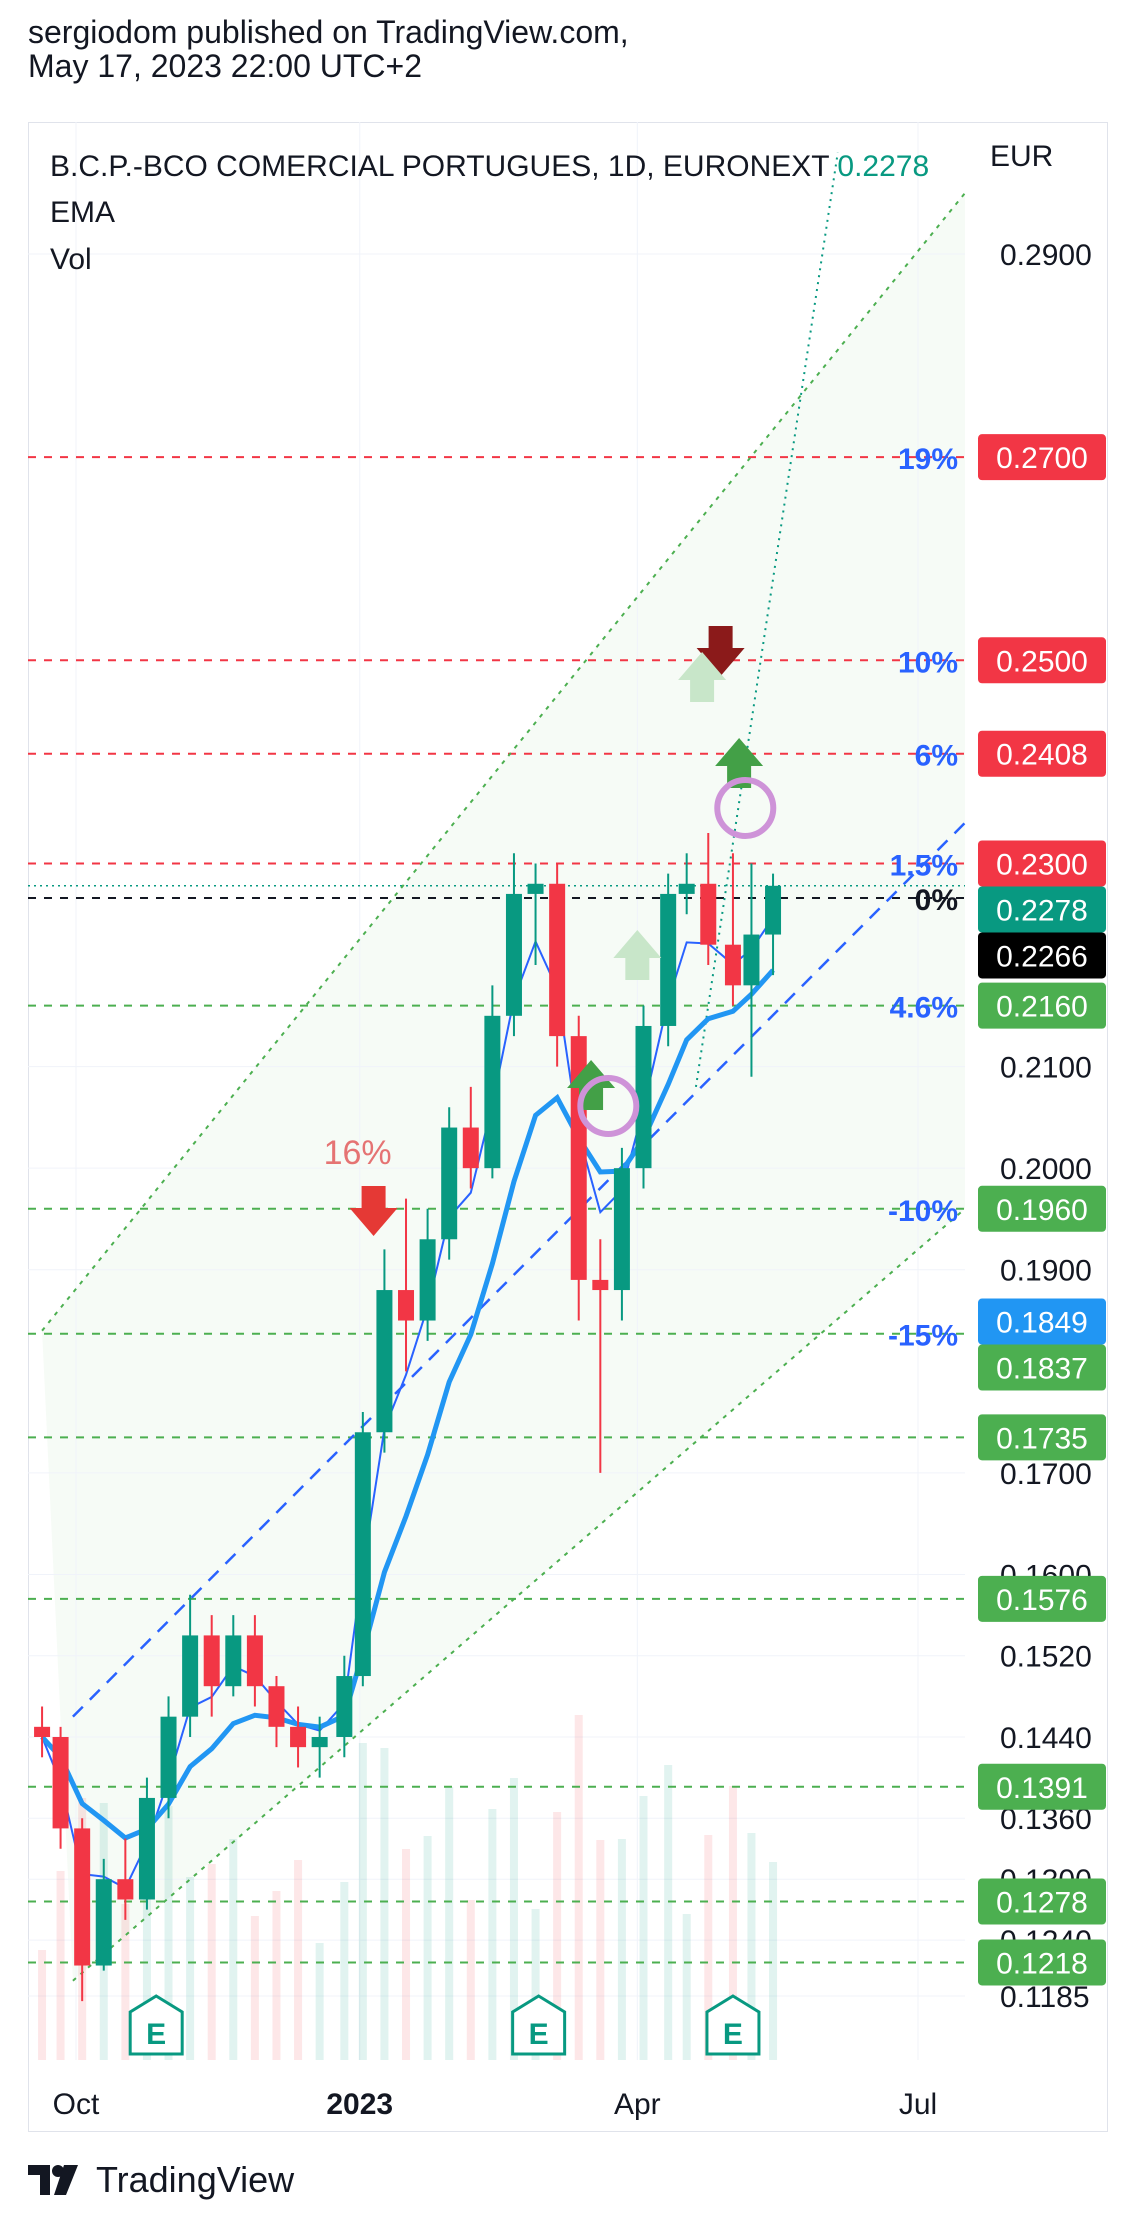 This screenshot has width=1136, height=2226. Describe the element at coordinates (1042, 1007) in the screenshot. I see `price-badge-text: 0.2160` at that location.